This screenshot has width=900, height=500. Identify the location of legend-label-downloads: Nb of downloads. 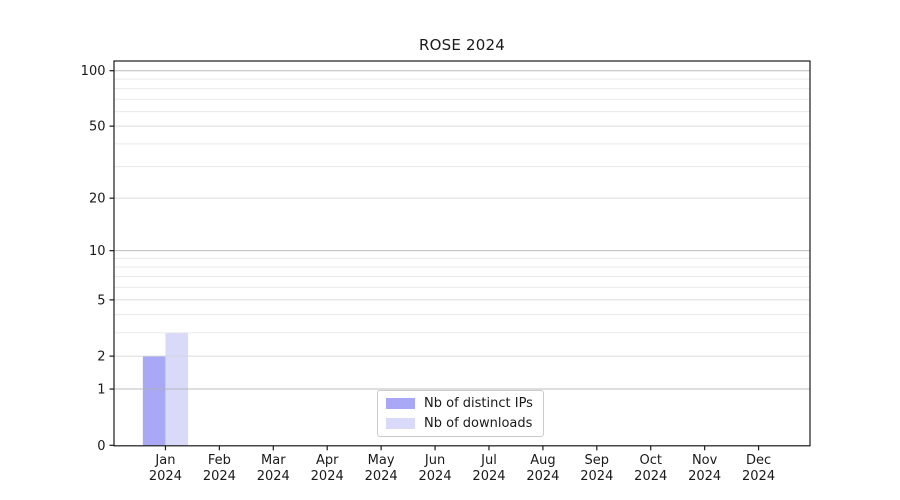
(478, 423).